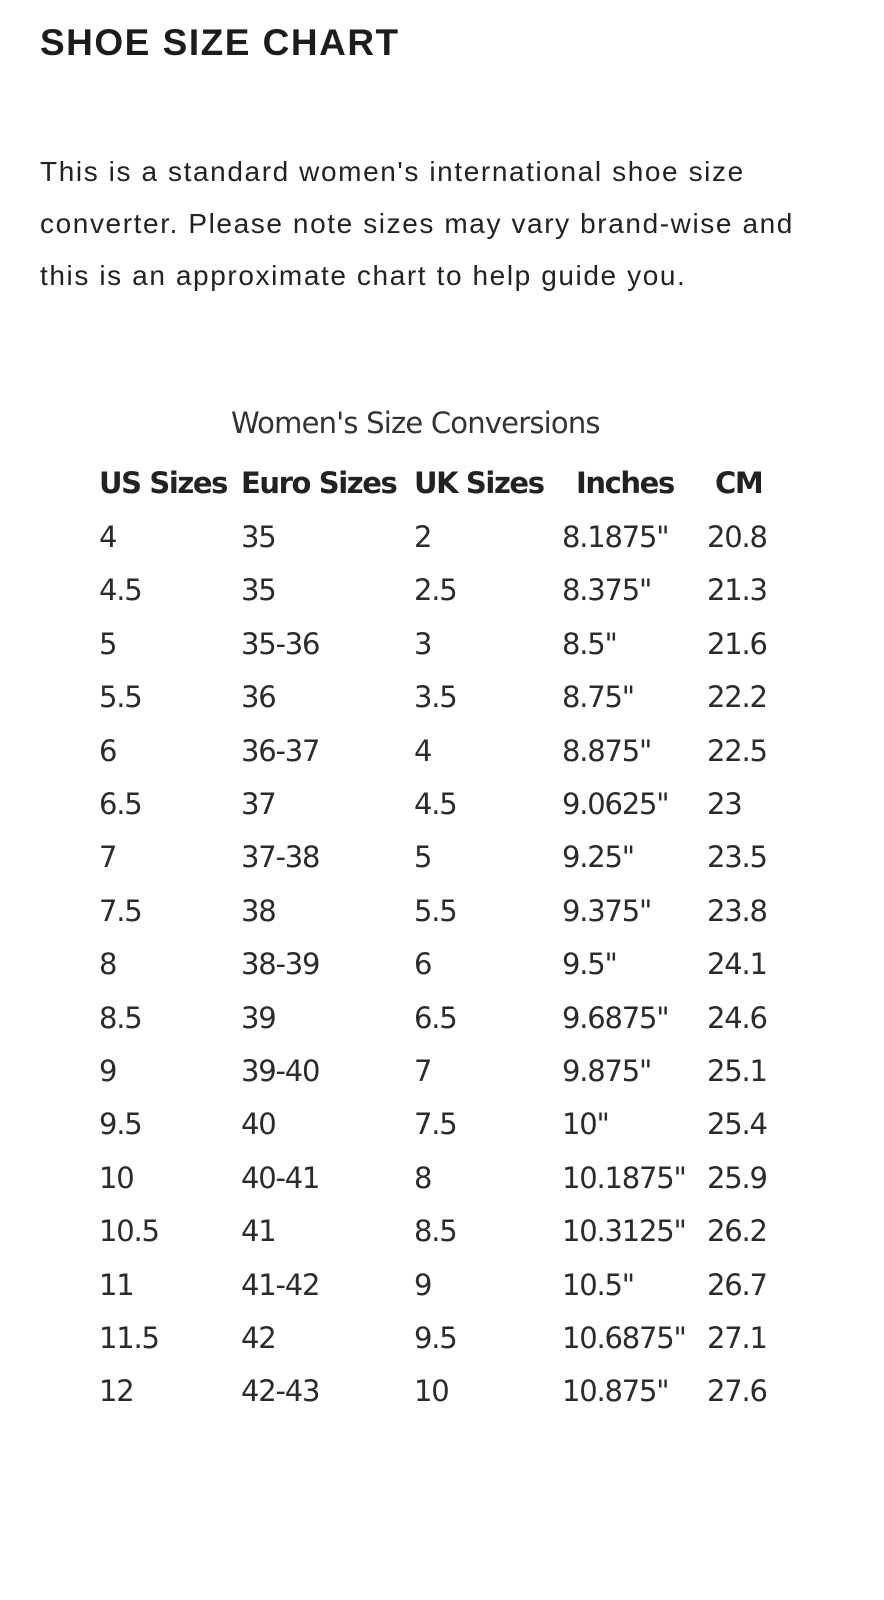 The width and height of the screenshot is (884, 1600). Describe the element at coordinates (737, 910) in the screenshot. I see `cell-cm: 23.8` at that location.